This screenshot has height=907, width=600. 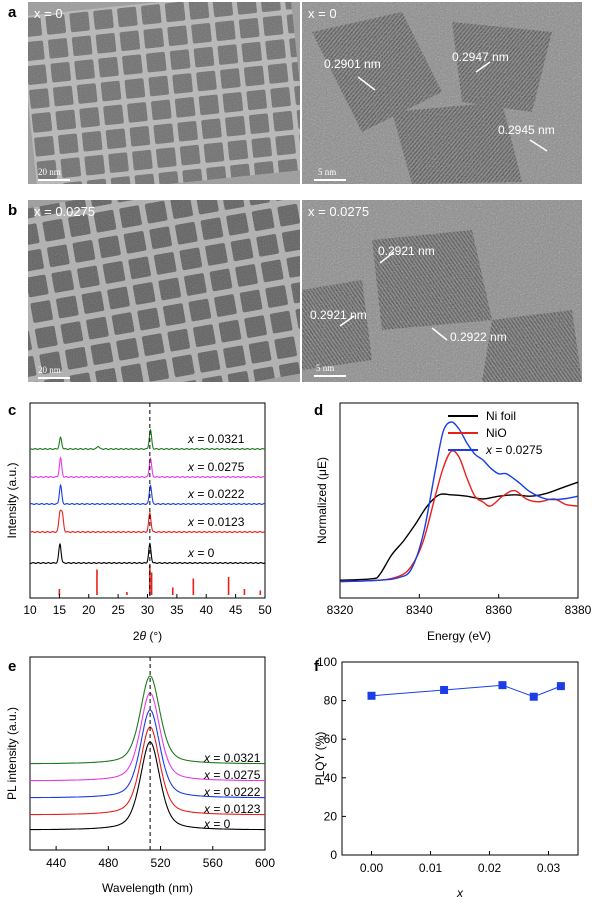 I want to click on x-tick-label: 560, so click(x=213, y=863).